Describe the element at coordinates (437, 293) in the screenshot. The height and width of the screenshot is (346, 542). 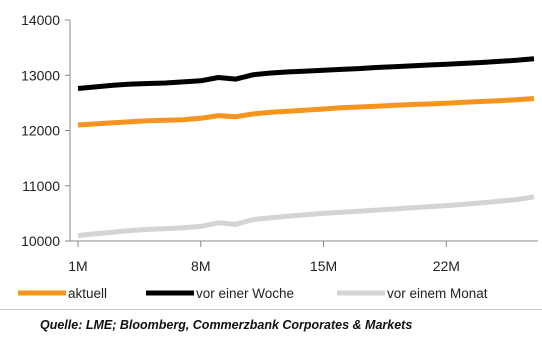
I see `legend-label: vor einem Monat` at that location.